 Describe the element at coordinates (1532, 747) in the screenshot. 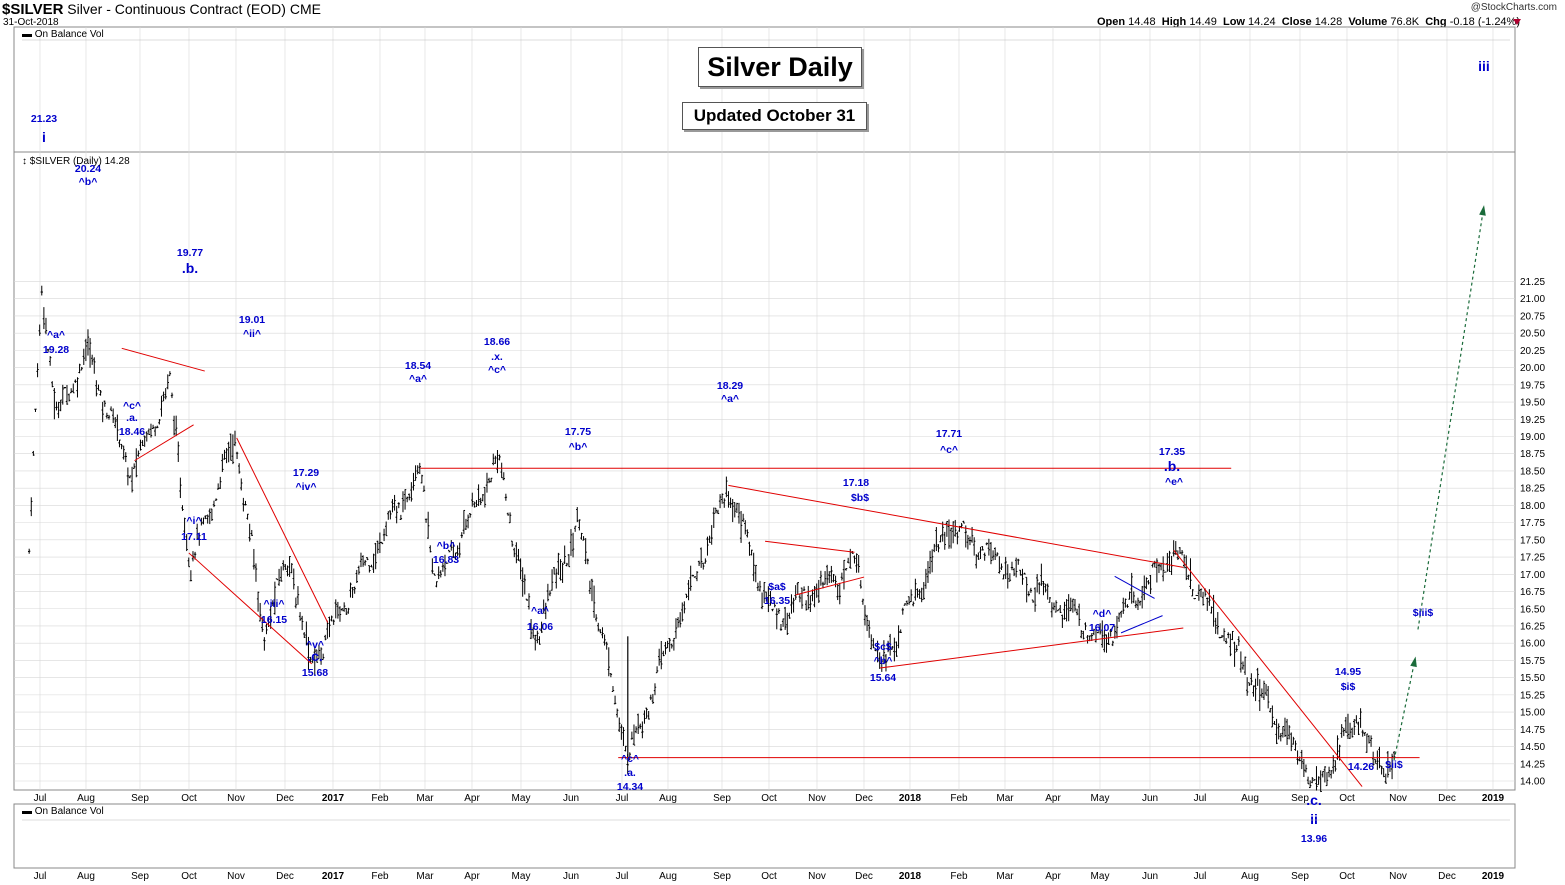

I see `y-tick-label: 14.50` at that location.